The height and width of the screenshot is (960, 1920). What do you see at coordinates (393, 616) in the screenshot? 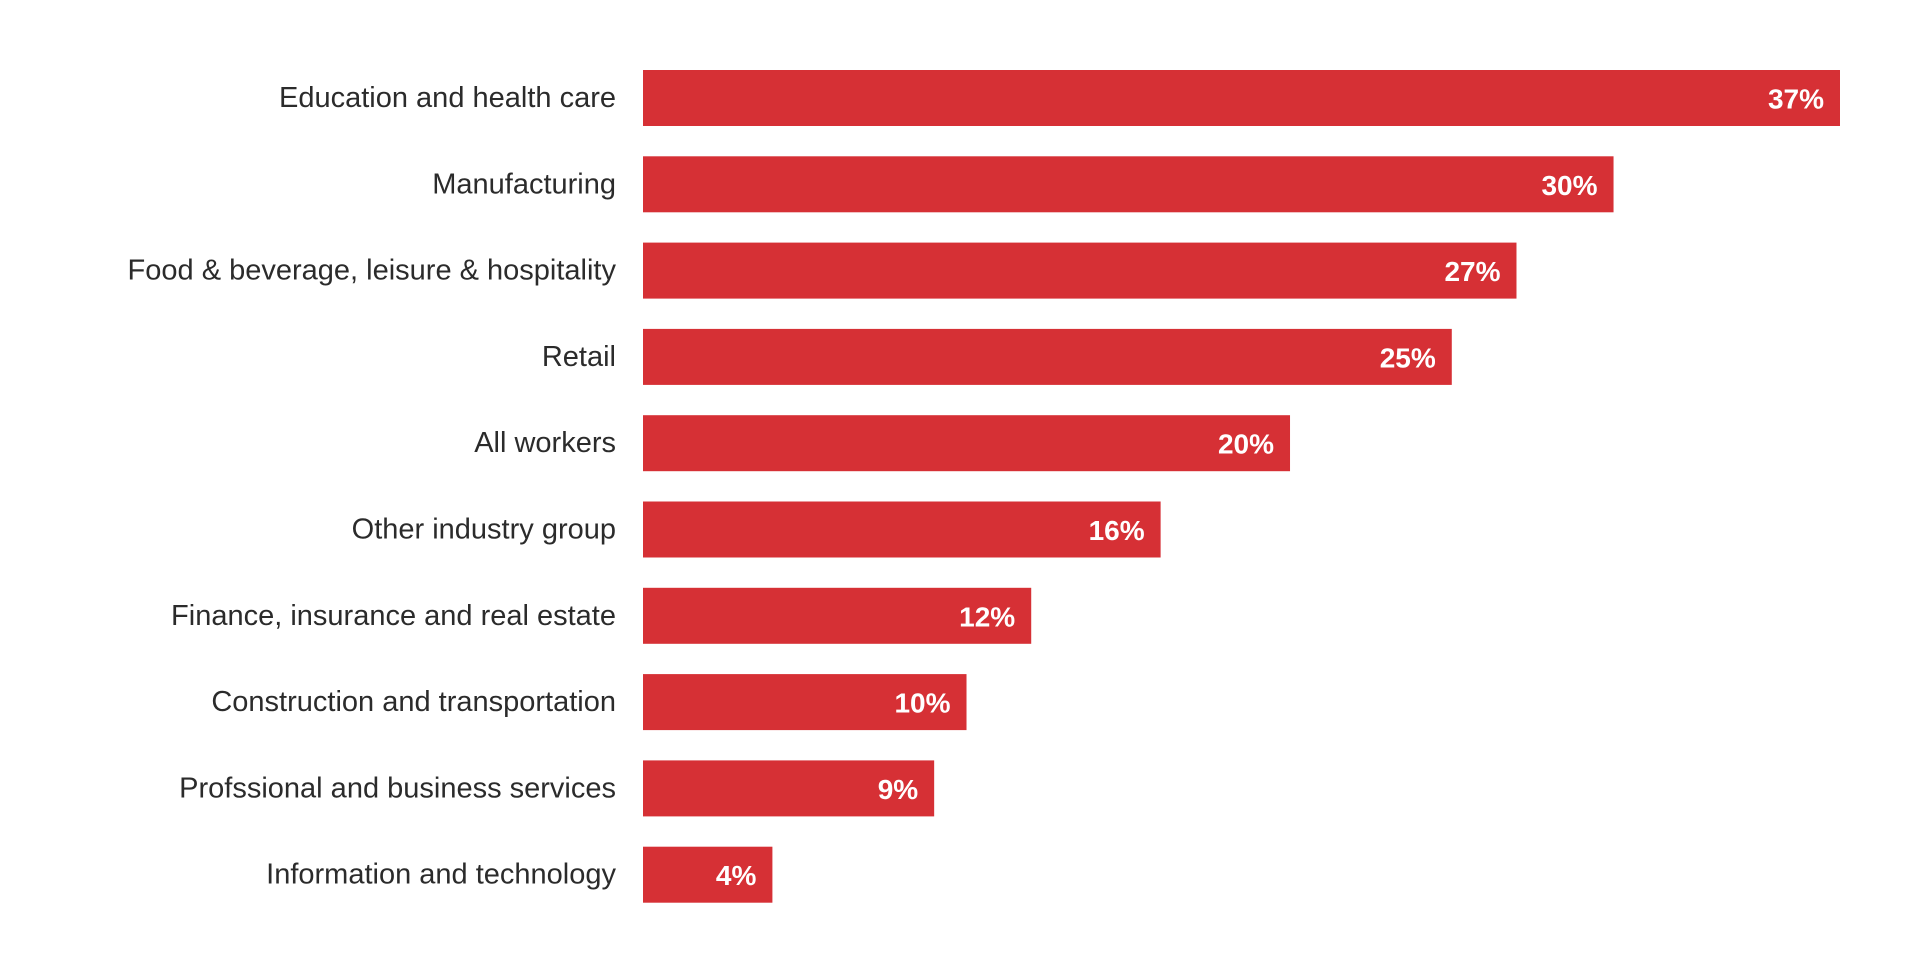
I see `category-label: Finance, insurance and real estate` at bounding box center [393, 616].